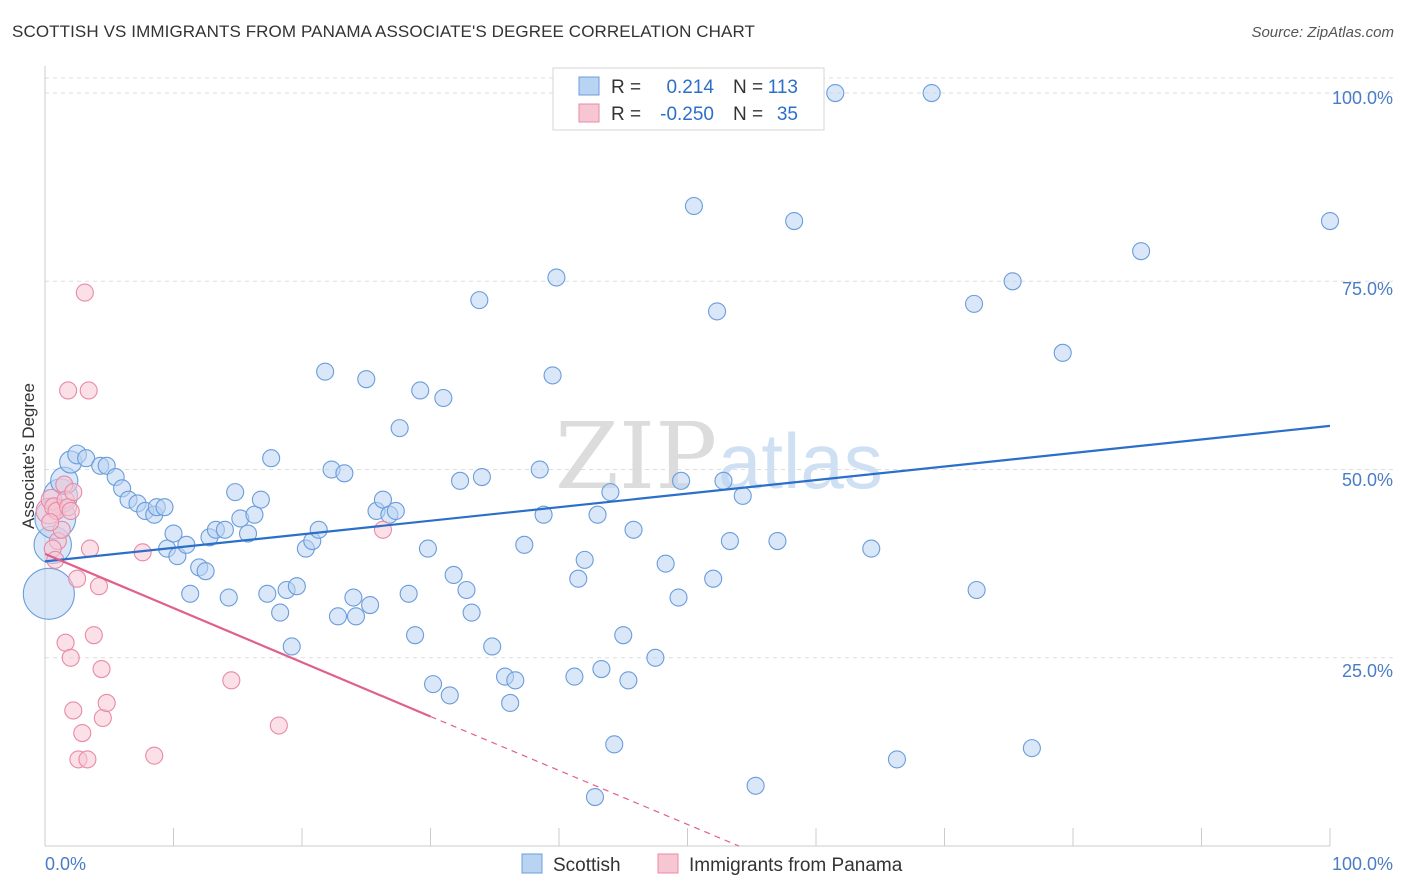  Describe the element at coordinates (589, 113) in the screenshot. I see `legend-swatch-panama` at that location.